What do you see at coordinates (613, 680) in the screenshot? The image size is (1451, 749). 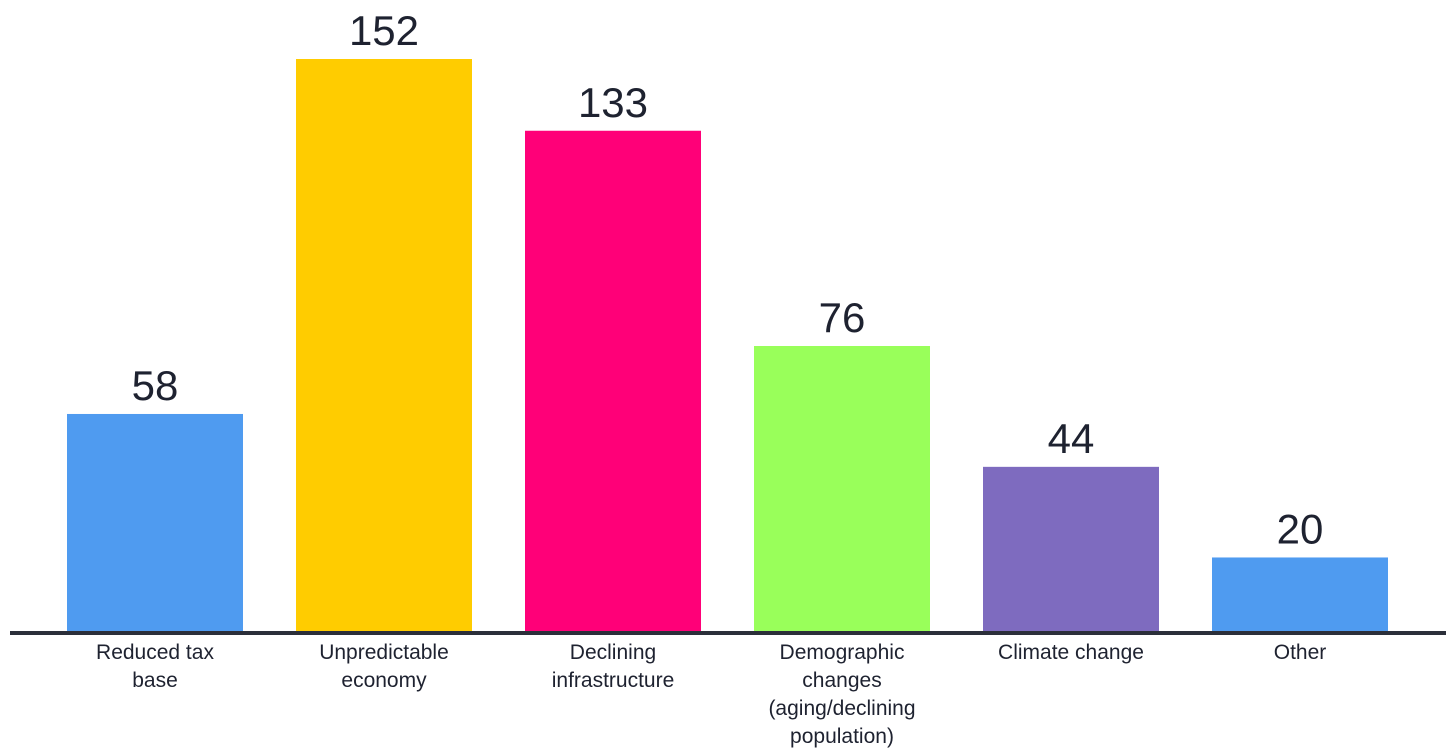 I see `tick-label-2-line-1: infrastructure` at bounding box center [613, 680].